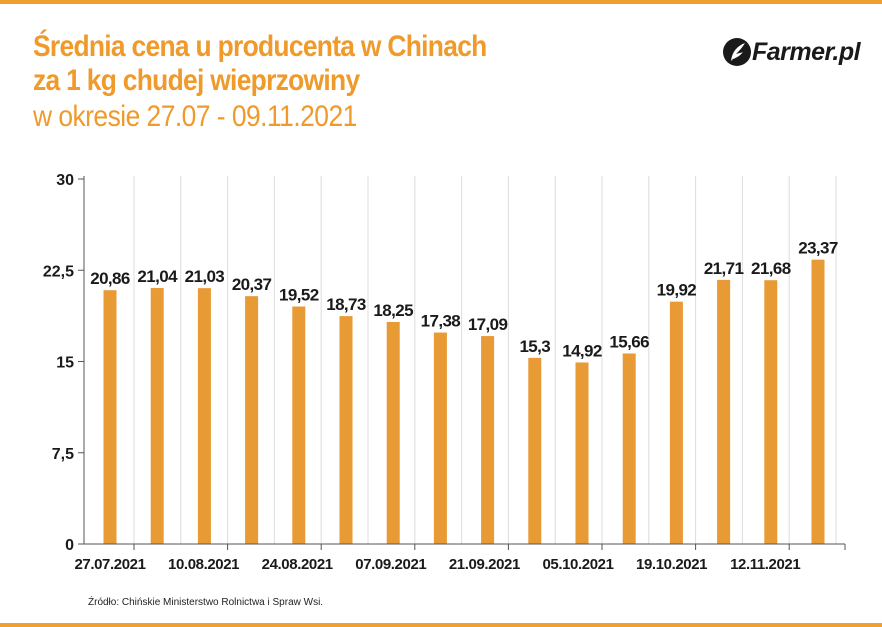  Describe the element at coordinates (393, 310) in the screenshot. I see `bar-value-label: 18,25` at that location.